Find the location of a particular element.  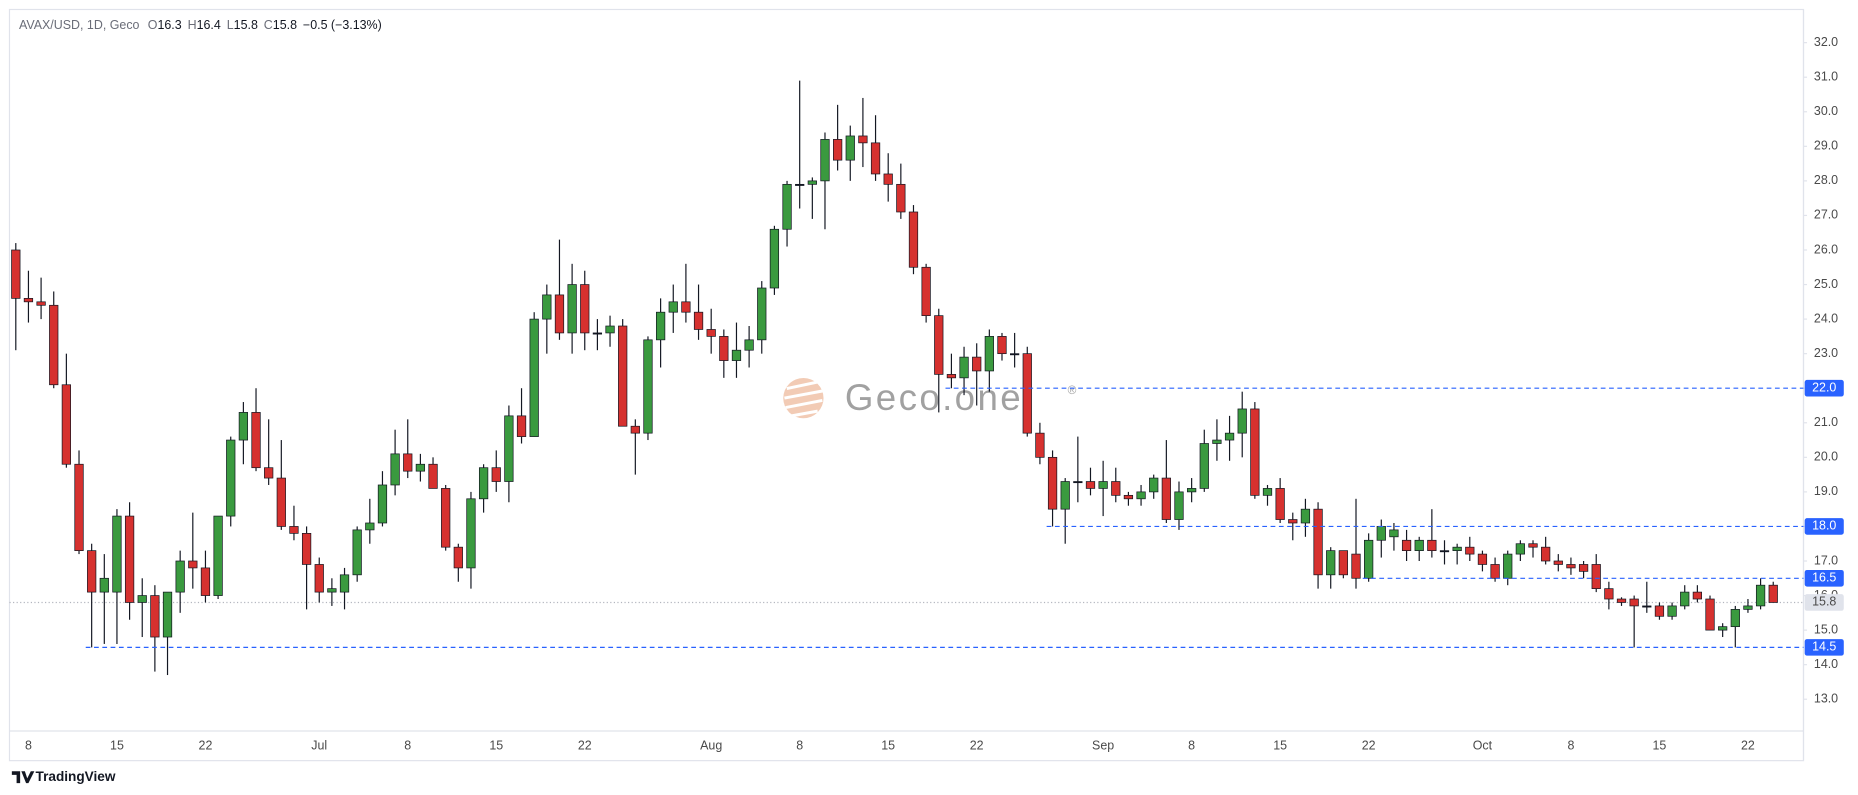

ohlc-label: L is located at coordinates (230, 25).